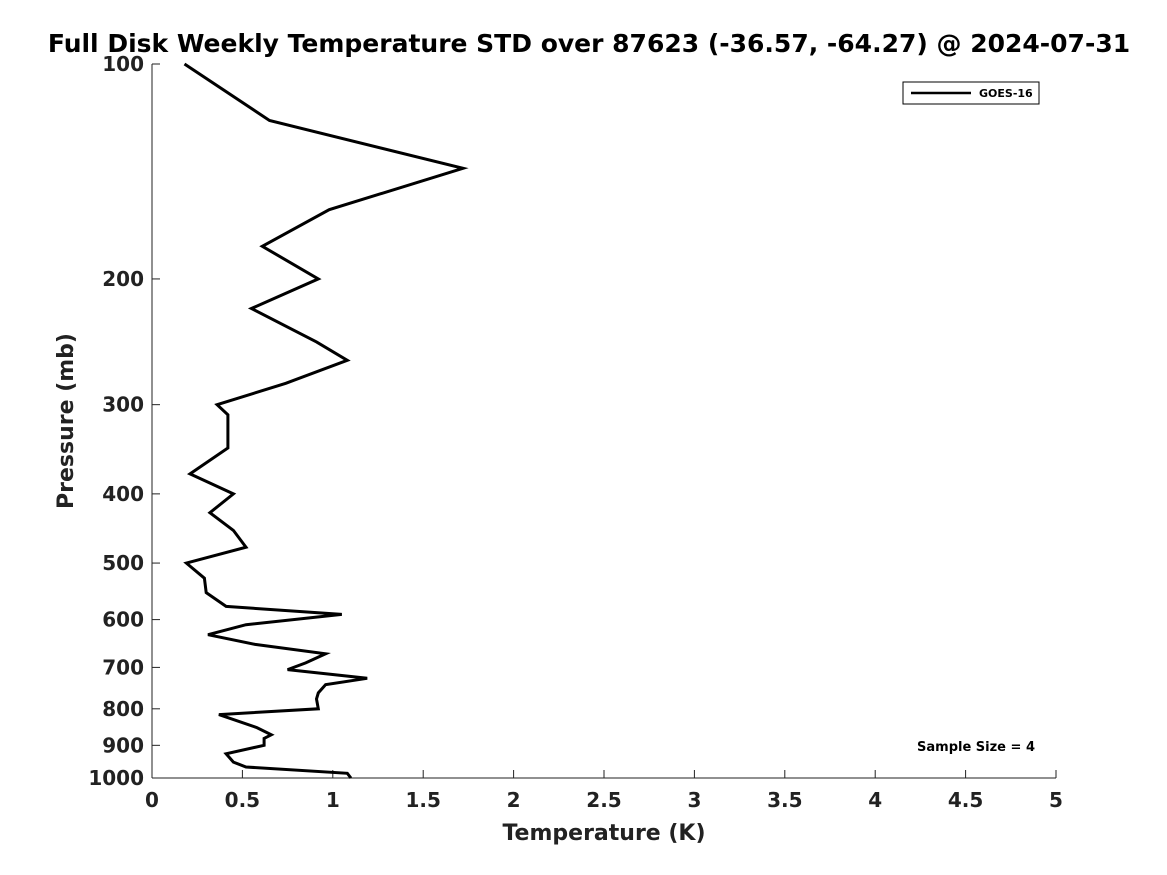  I want to click on x-axis-ticks: 0 0.5 1 1.5 2 2.5 3 3.5 4 4.5 5, so click(604, 791).